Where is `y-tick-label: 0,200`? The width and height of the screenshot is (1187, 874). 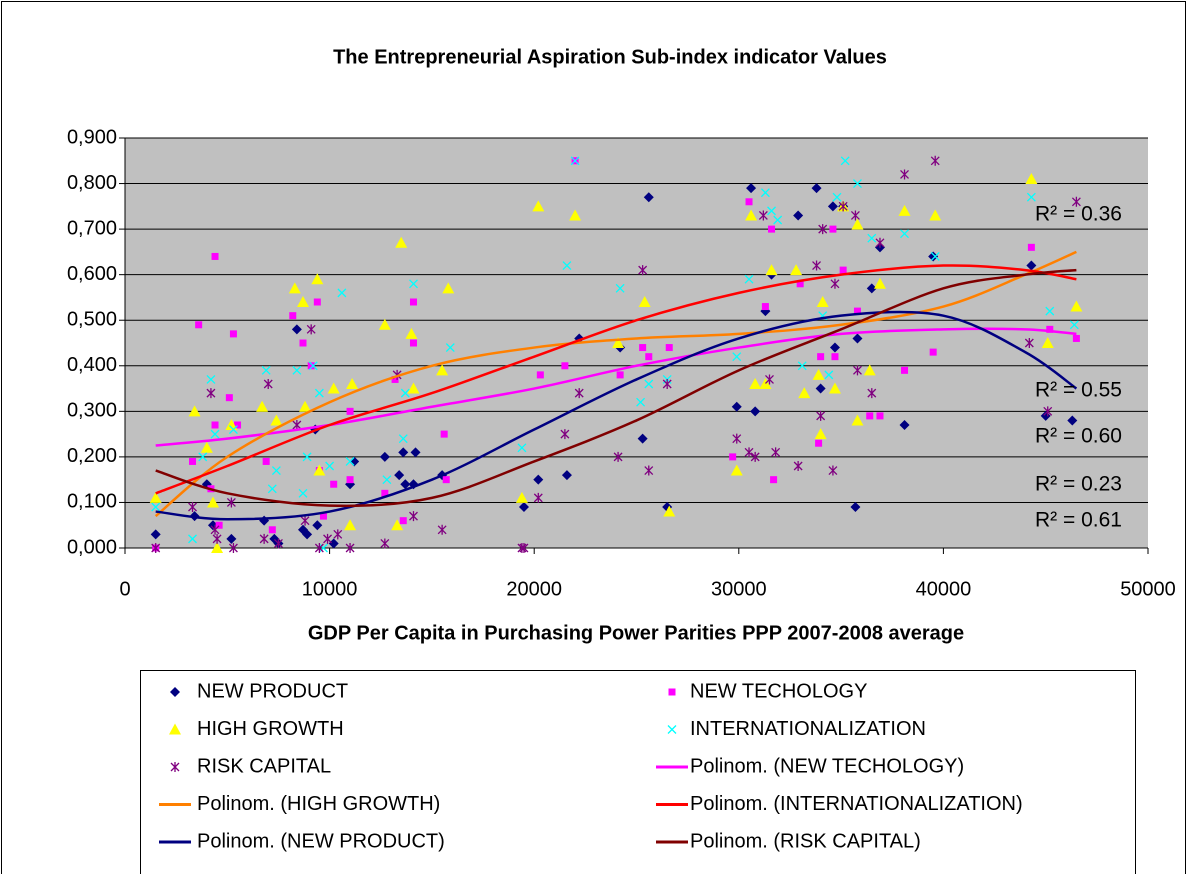
y-tick-label: 0,200 is located at coordinates (92, 456).